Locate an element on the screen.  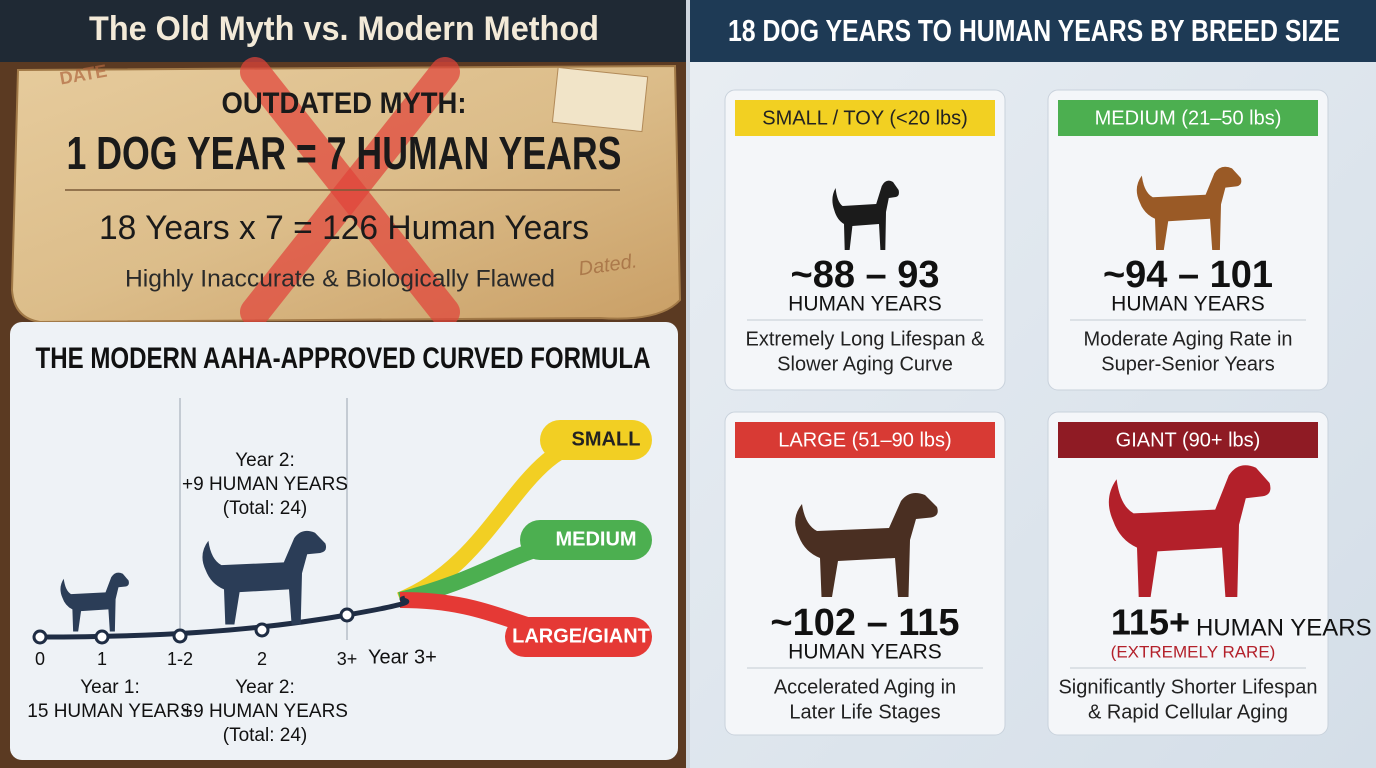
right-header is located at coordinates (1032, 31).